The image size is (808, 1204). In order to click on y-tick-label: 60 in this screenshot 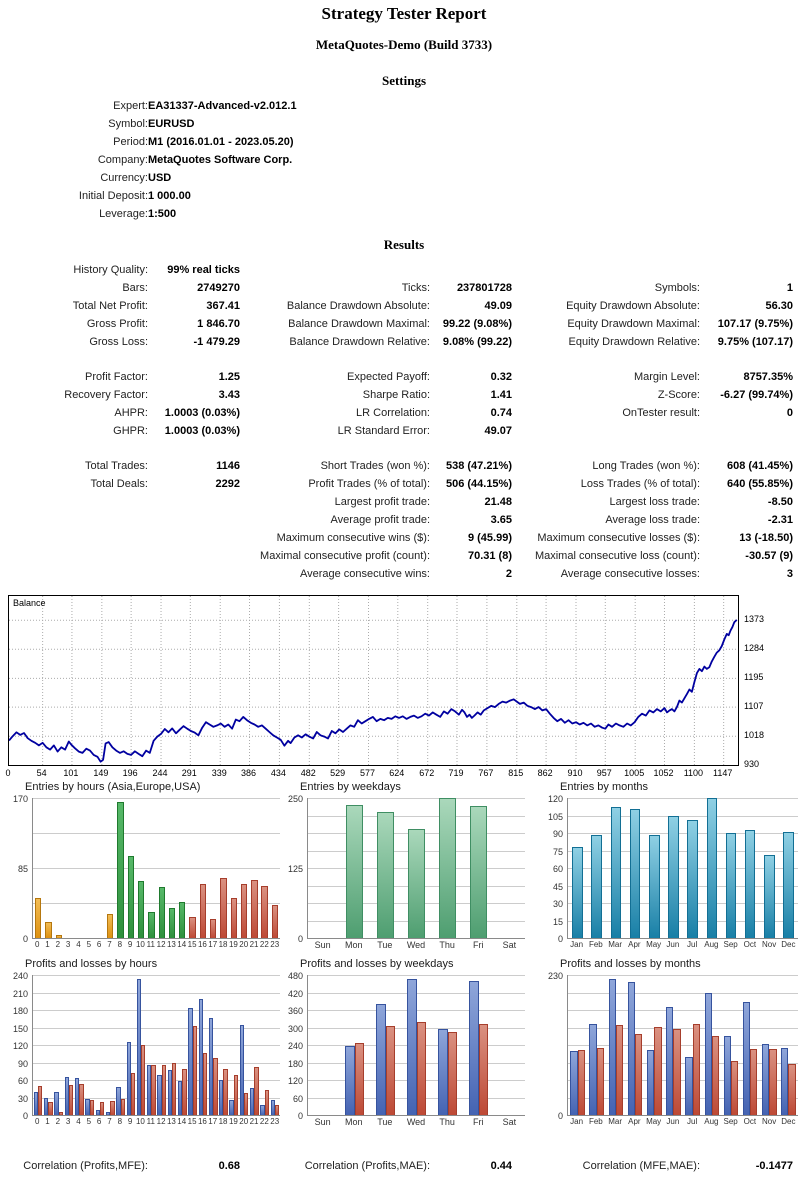, I will do `click(22, 1081)`.